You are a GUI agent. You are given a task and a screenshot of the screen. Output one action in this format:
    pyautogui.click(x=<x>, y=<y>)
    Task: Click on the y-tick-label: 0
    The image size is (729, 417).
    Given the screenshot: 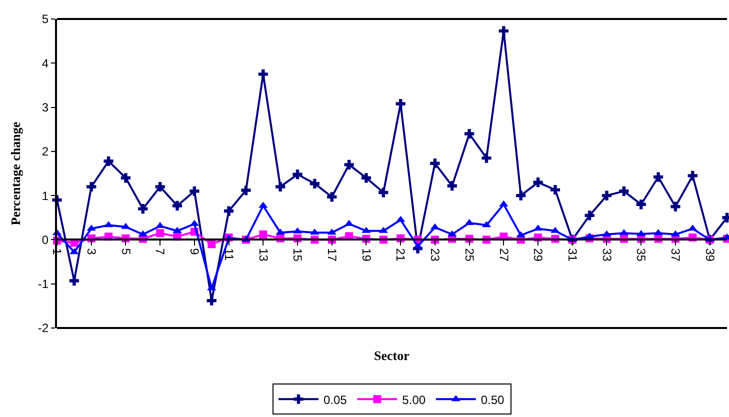 What is the action you would take?
    pyautogui.click(x=45, y=239)
    